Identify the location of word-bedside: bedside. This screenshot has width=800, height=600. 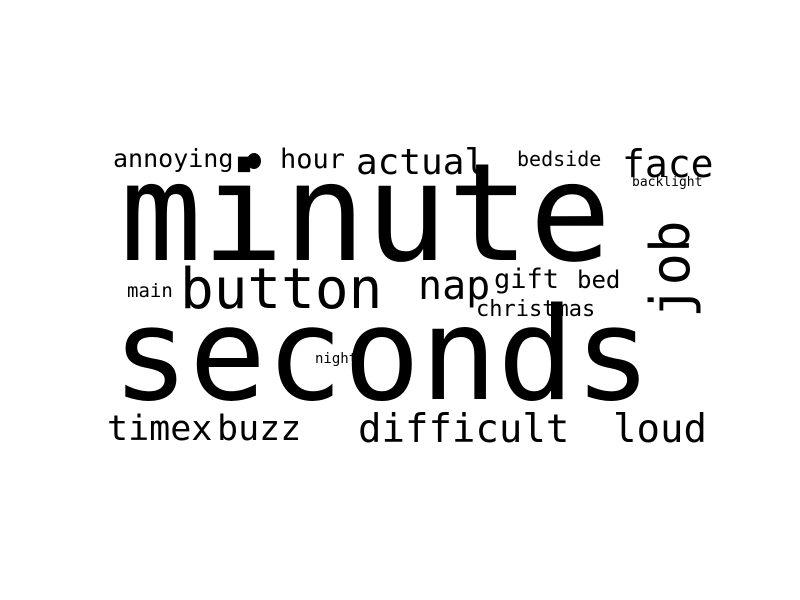
(559, 159).